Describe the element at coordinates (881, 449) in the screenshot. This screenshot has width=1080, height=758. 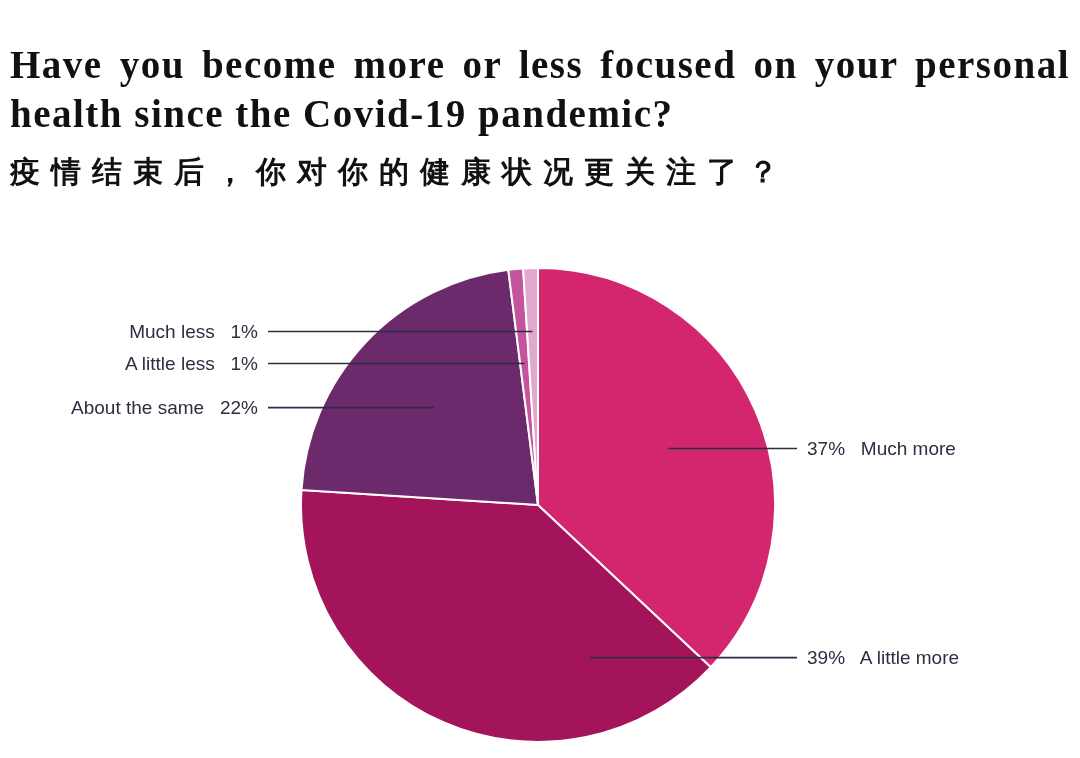
I see `slice-label: 37% Much more` at that location.